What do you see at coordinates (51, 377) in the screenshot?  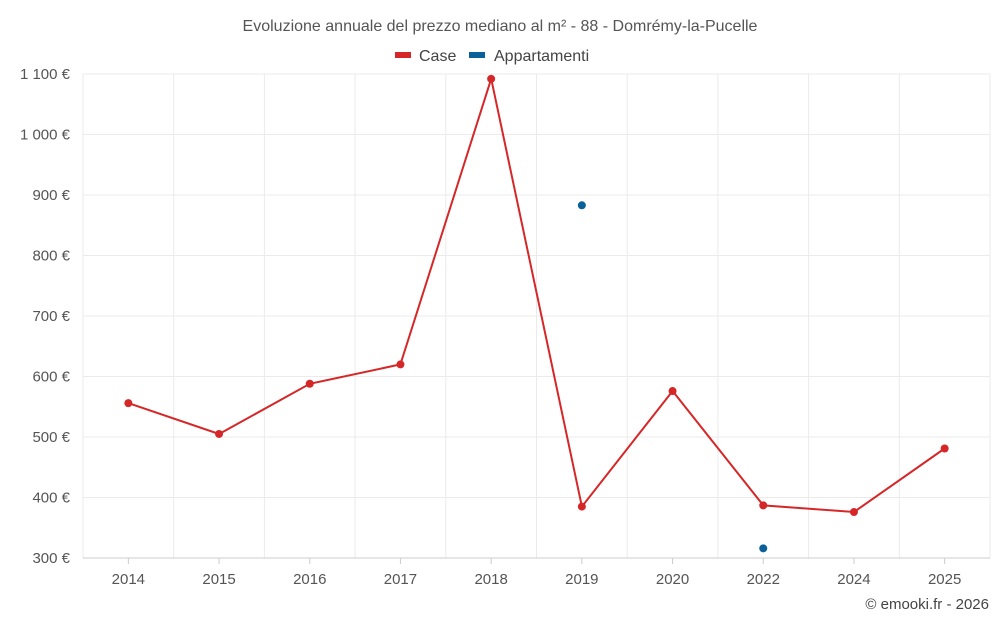 I see `y-tick-label: 600 €` at bounding box center [51, 377].